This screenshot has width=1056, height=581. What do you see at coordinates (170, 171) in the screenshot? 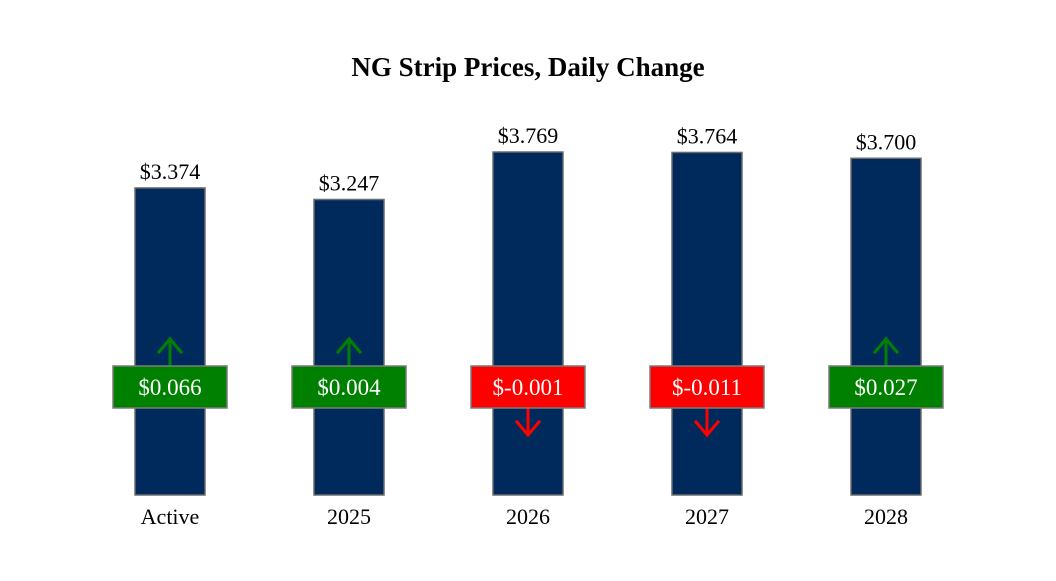
I see `bar-value-label: $3.374` at bounding box center [170, 171].